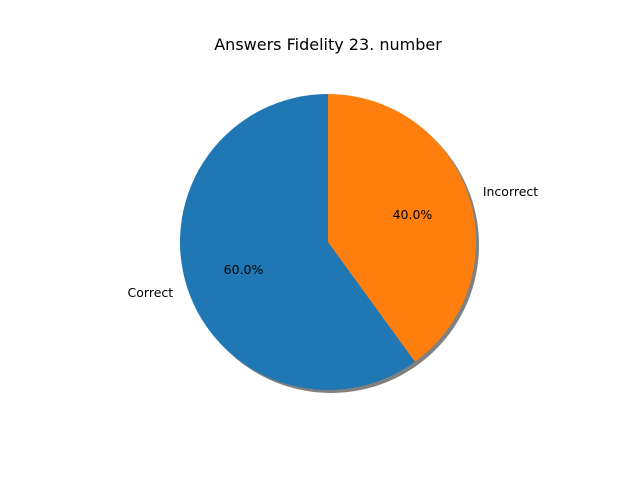 The width and height of the screenshot is (640, 480). Describe the element at coordinates (510, 191) in the screenshot. I see `pie-category-label-incorrect: Incorrect` at that location.